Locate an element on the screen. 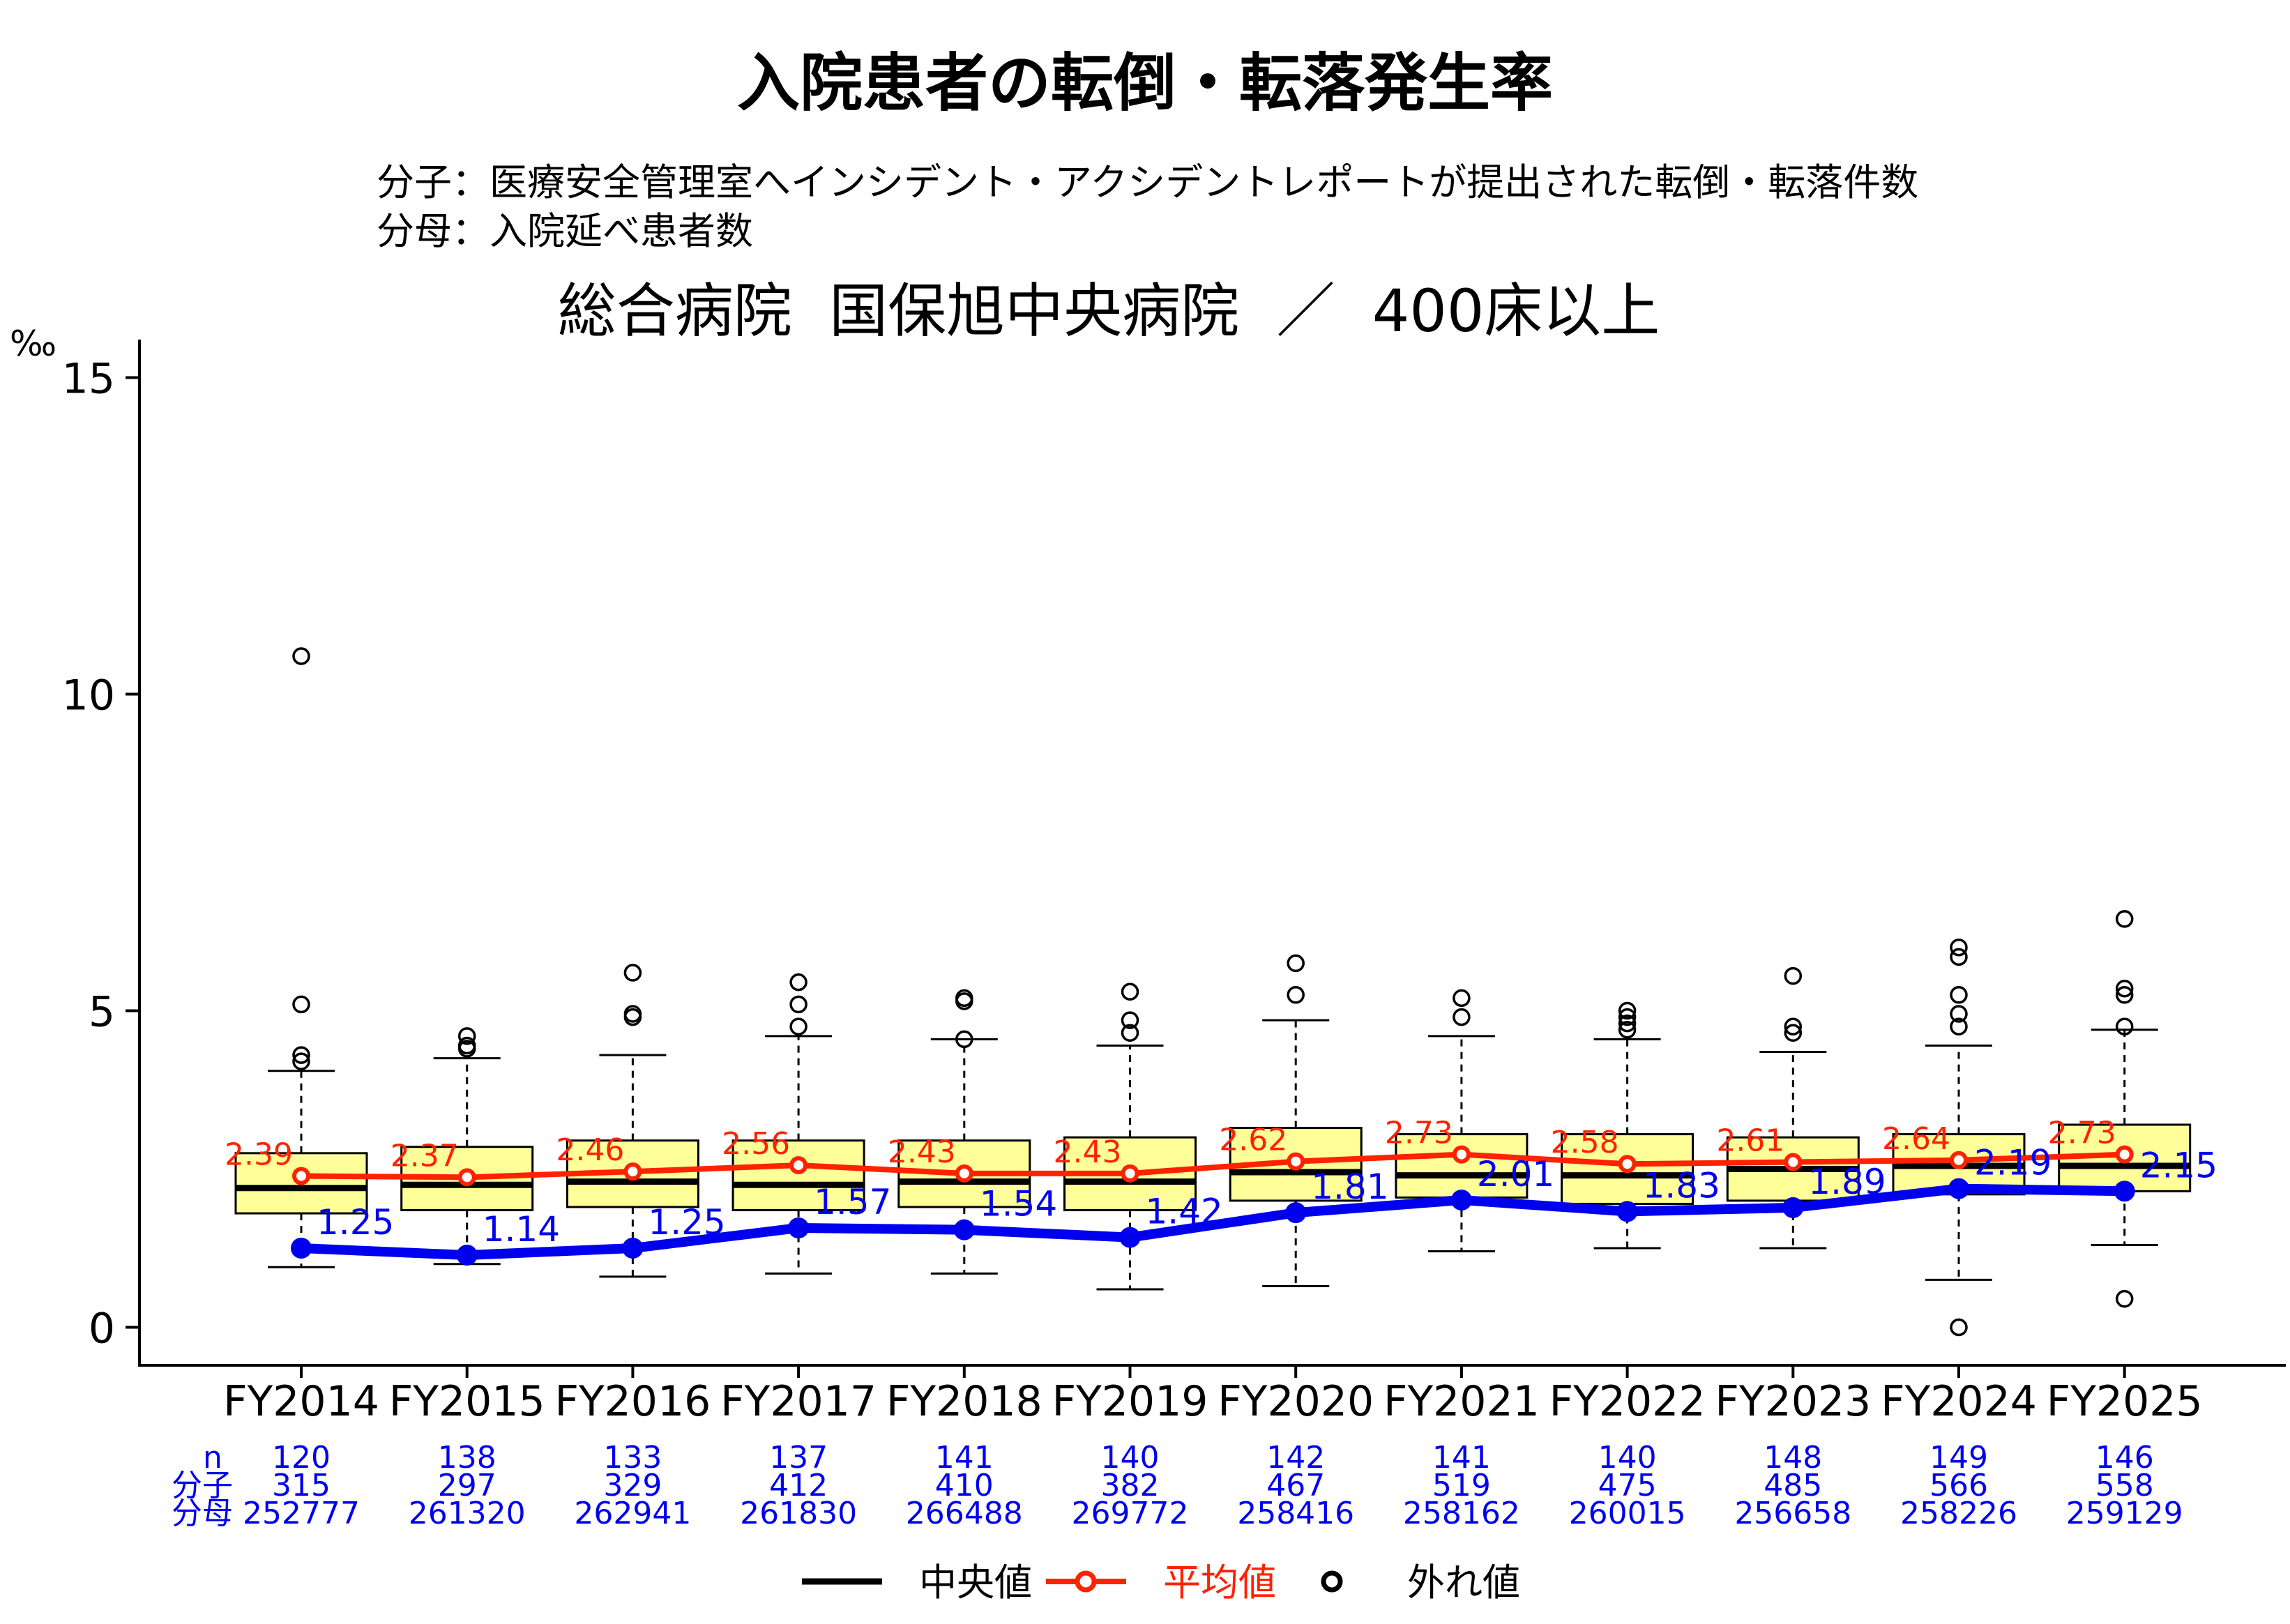 The width and height of the screenshot is (2290, 1624). box-FY2025 is located at coordinates (2125, 1109).